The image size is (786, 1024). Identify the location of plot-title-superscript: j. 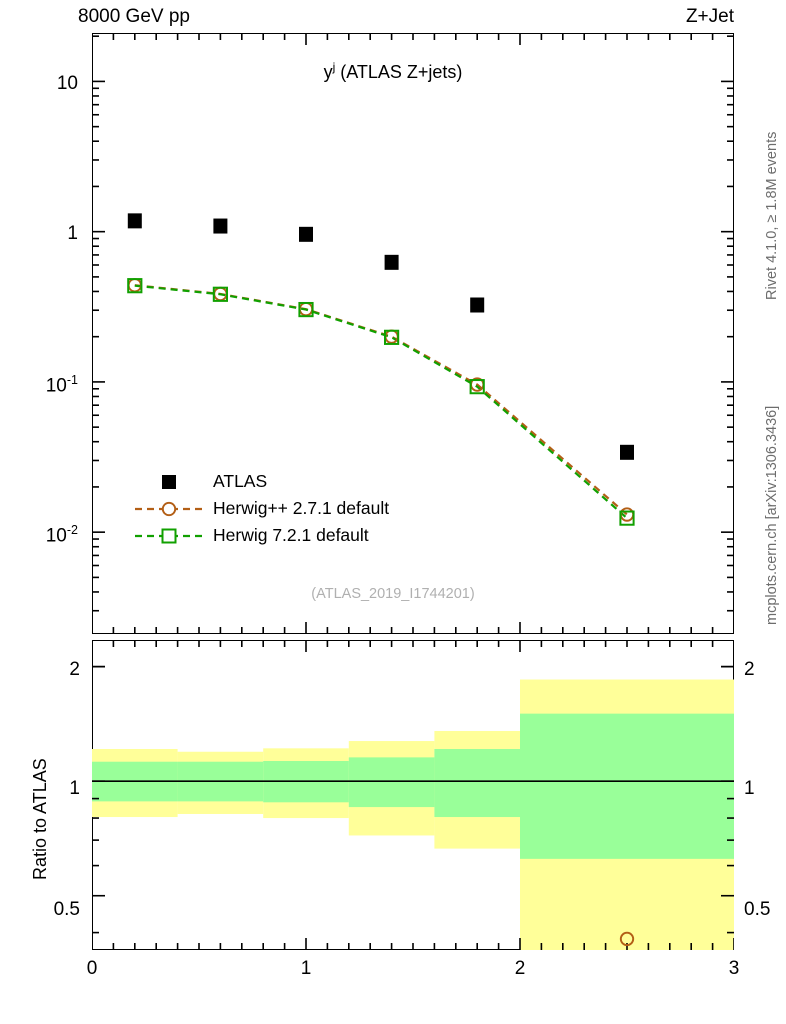
(334, 67).